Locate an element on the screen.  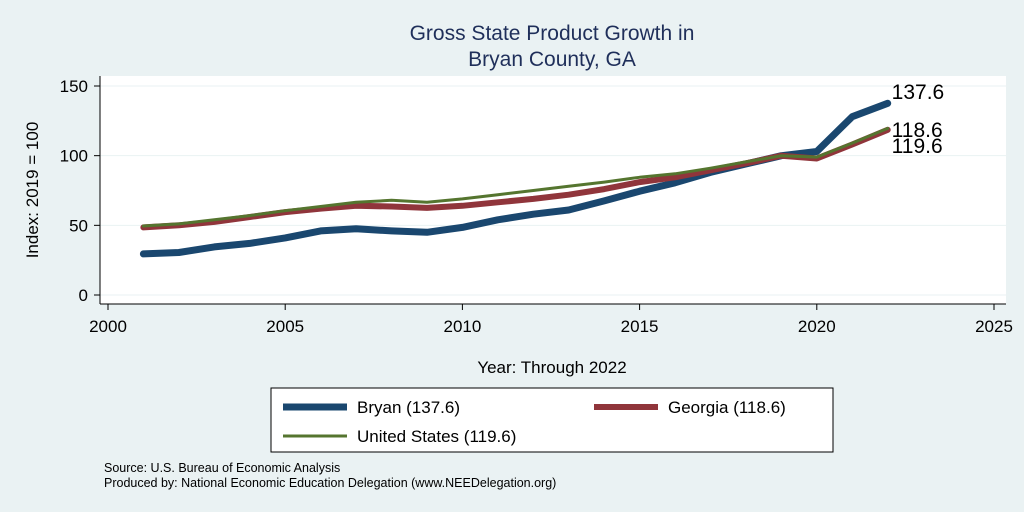
legend is located at coordinates (552, 420).